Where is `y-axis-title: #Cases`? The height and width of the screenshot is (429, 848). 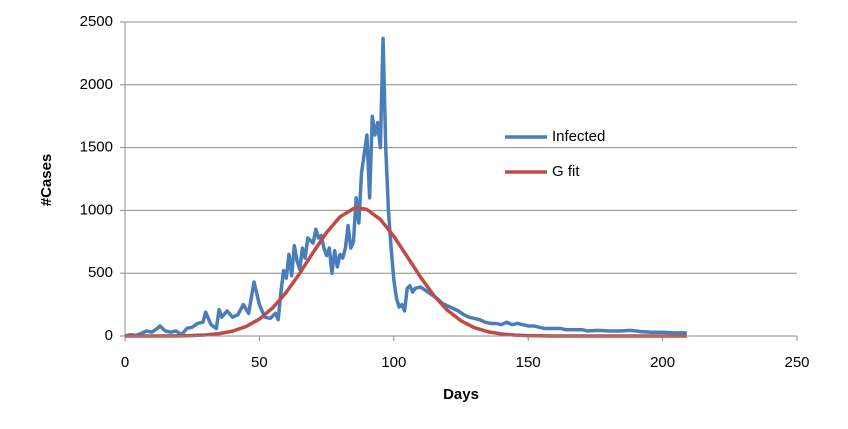 y-axis-title: #Cases is located at coordinates (46, 180).